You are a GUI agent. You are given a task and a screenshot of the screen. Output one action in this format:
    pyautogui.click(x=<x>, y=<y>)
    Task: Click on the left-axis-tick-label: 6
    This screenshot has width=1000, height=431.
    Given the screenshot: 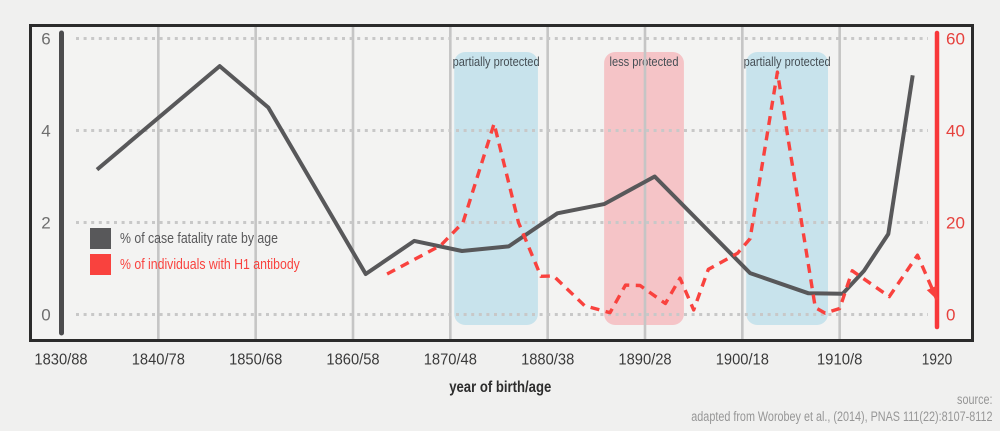 What is the action you would take?
    pyautogui.click(x=45, y=39)
    